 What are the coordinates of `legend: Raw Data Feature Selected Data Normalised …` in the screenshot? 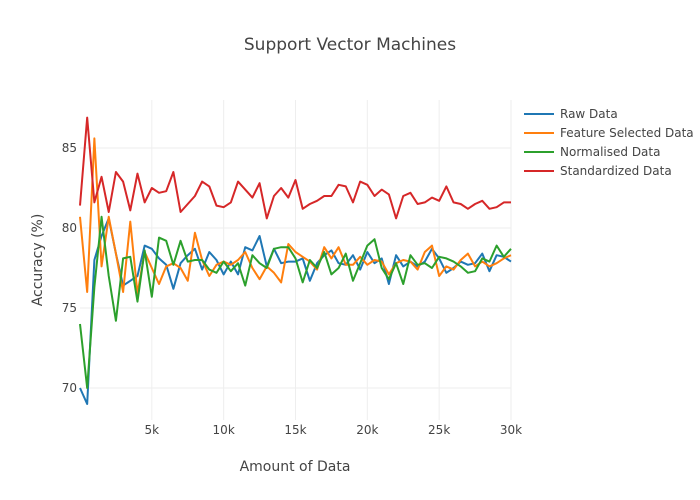 It's located at (609, 142).